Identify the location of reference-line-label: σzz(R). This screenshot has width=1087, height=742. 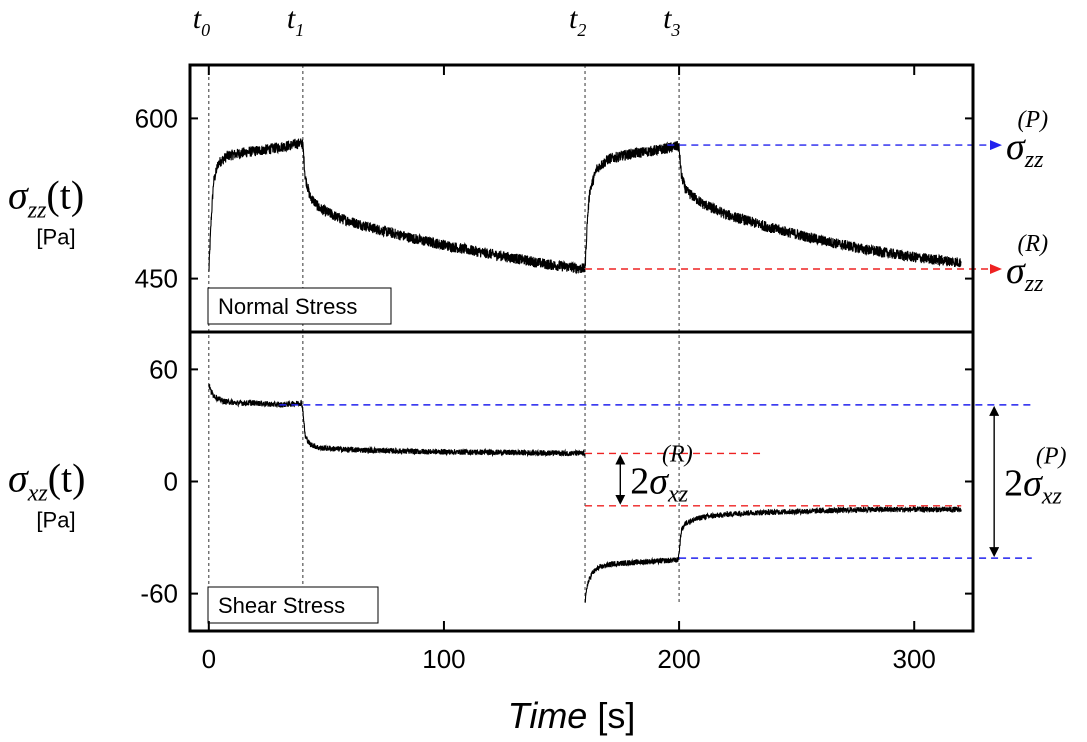
(1027, 264).